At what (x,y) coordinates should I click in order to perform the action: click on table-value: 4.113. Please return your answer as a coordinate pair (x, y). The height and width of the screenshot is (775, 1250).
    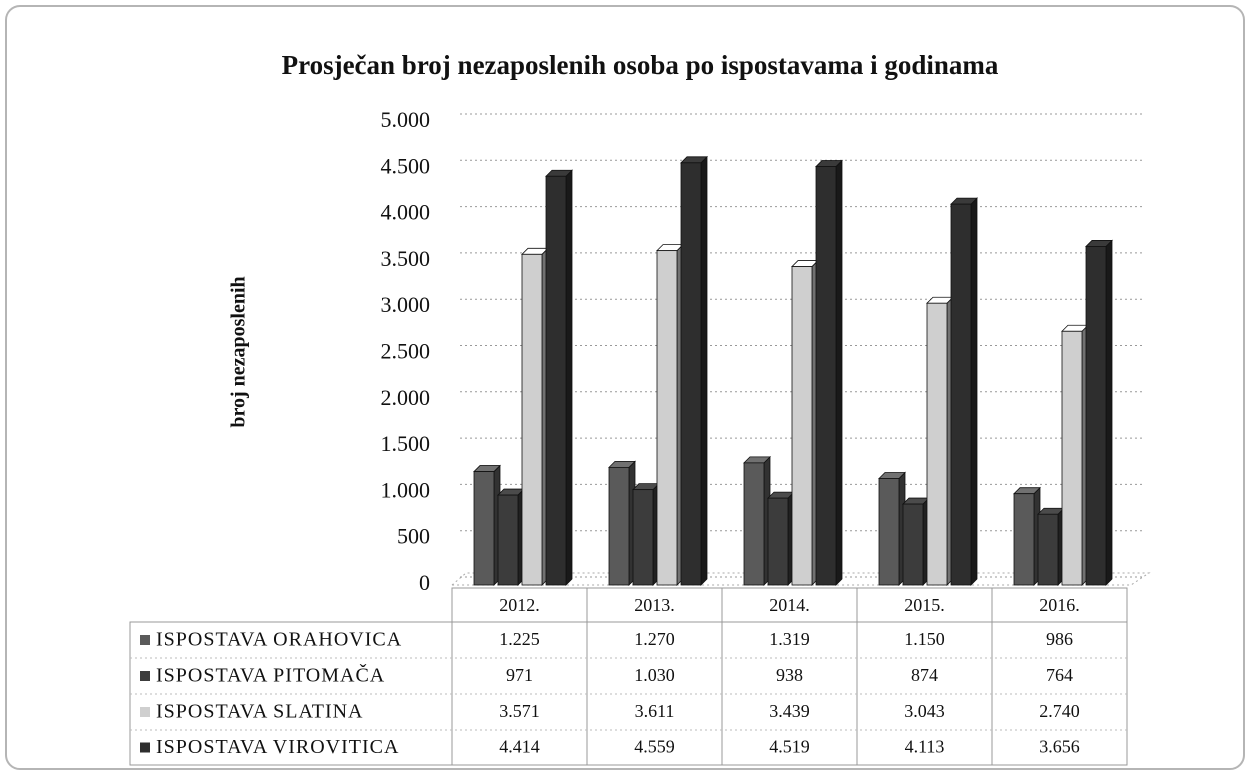
    Looking at the image, I should click on (925, 747).